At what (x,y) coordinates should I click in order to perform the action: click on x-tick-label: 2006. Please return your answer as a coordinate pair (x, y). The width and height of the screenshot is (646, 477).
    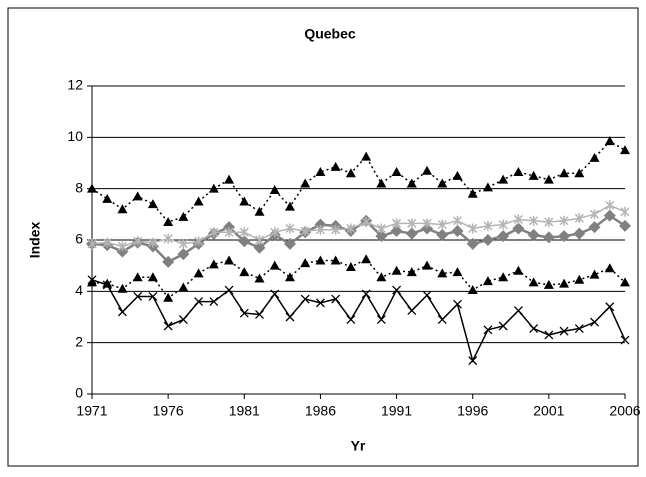
    Looking at the image, I should click on (624, 411).